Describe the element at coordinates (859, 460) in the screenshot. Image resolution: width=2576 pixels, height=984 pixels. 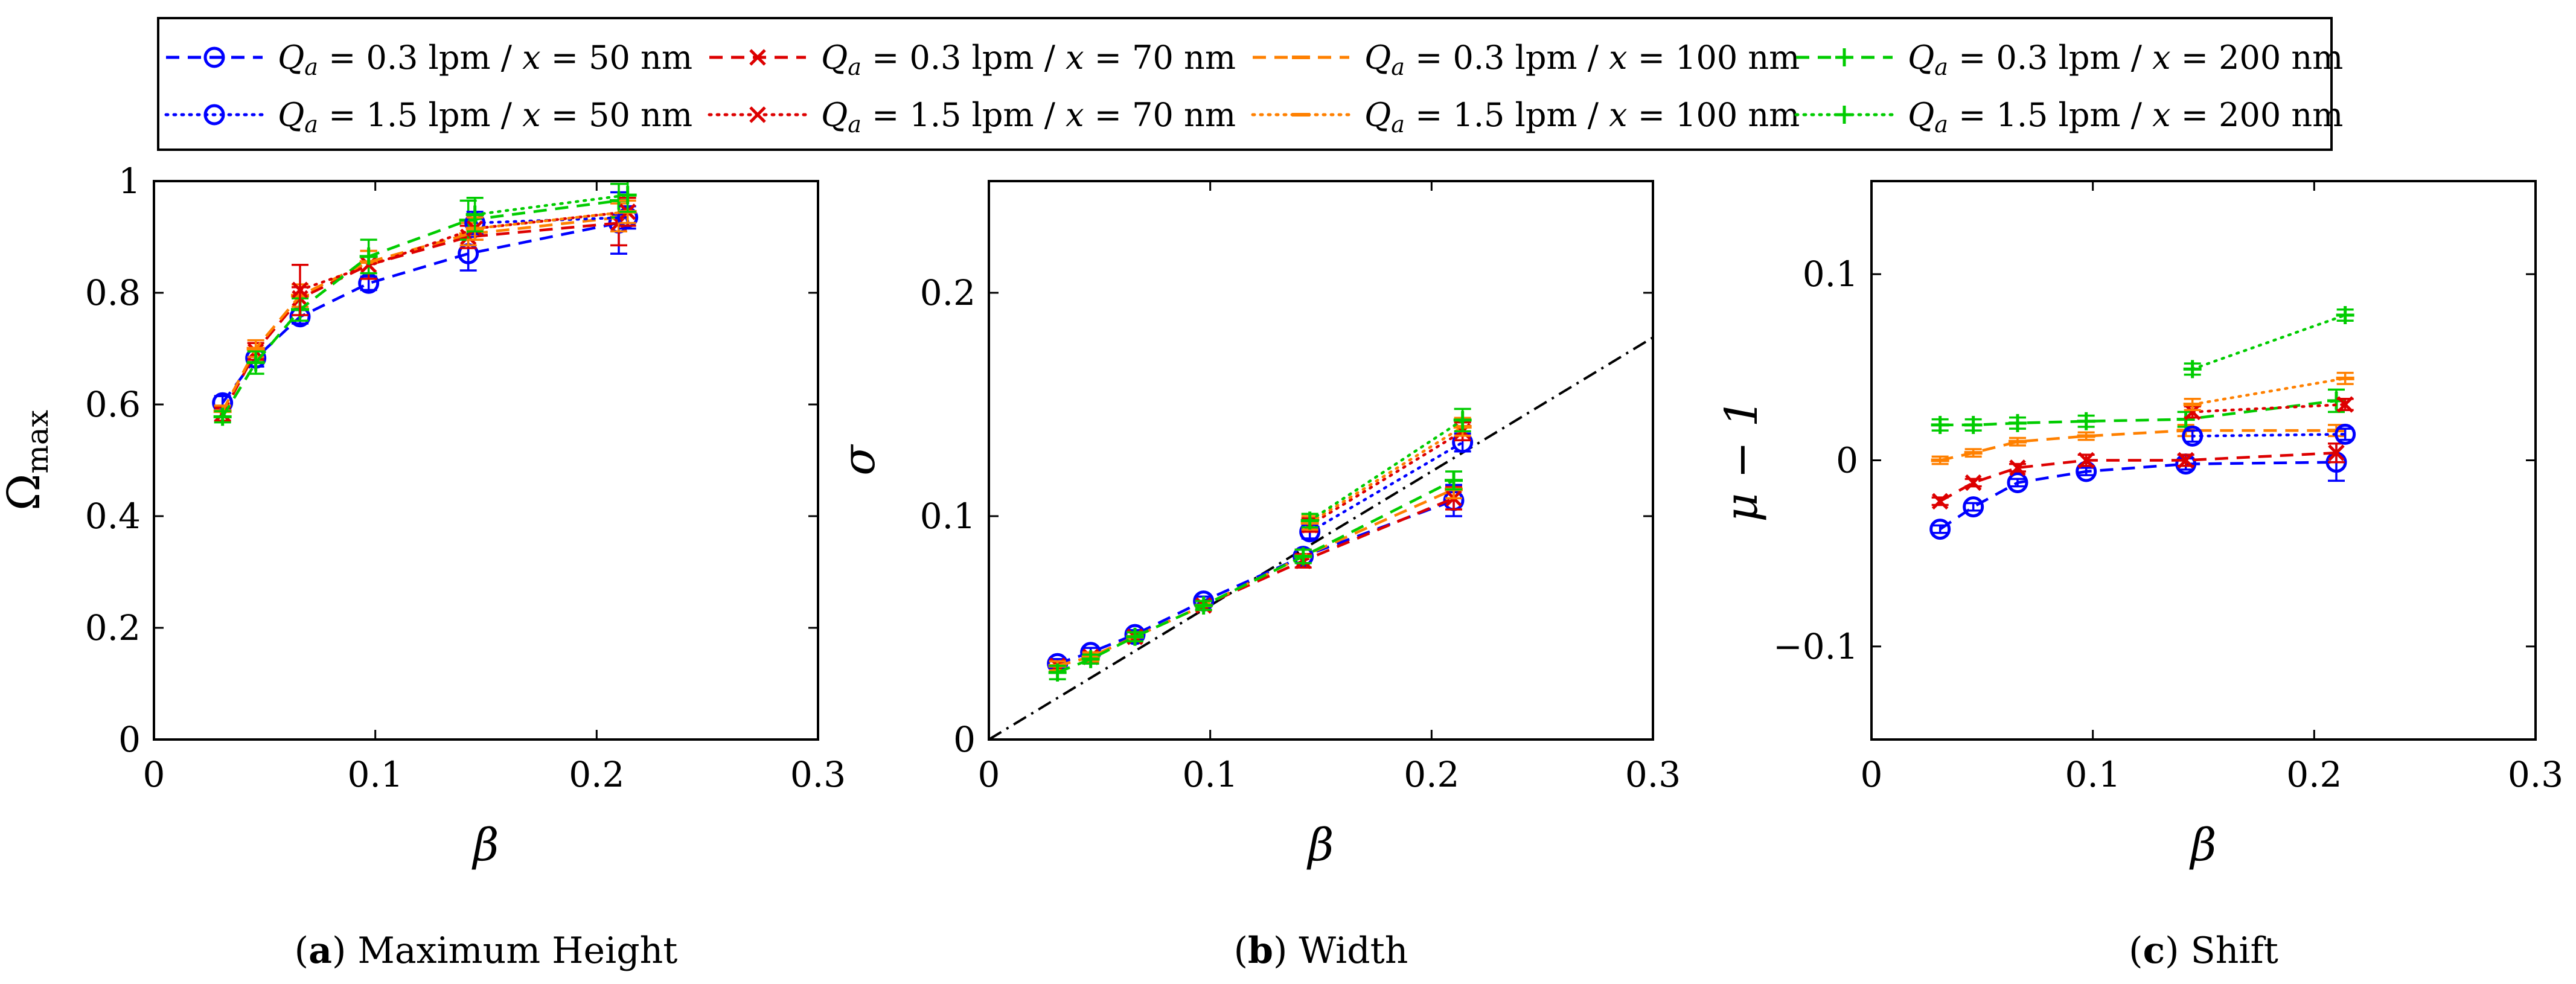
I see `y-axis-label: σ` at that location.